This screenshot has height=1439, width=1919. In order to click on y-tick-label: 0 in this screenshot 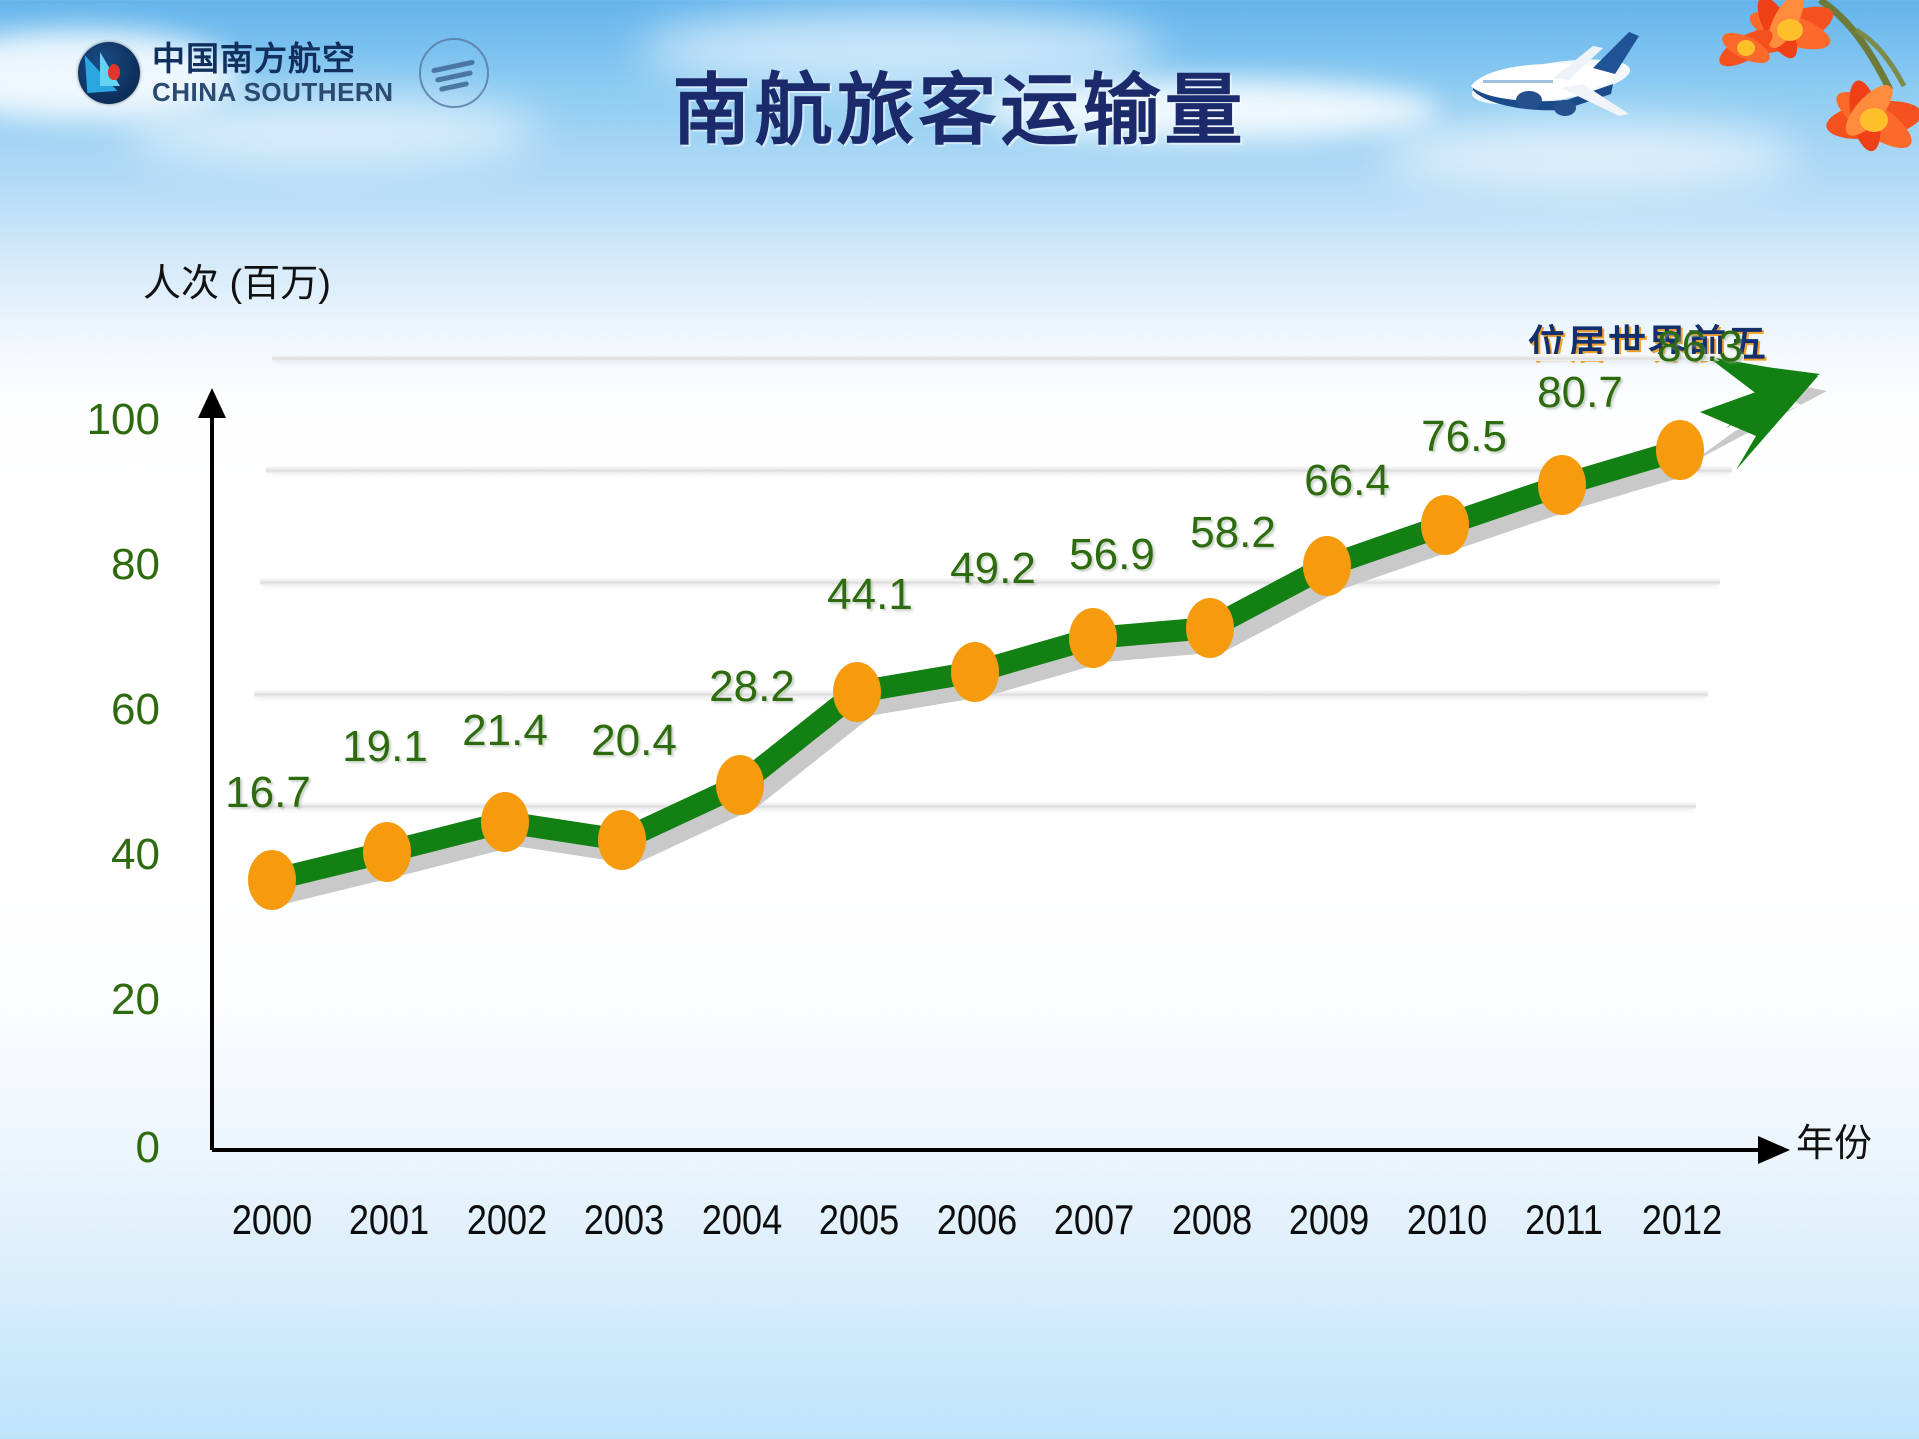, I will do `click(147, 1147)`.